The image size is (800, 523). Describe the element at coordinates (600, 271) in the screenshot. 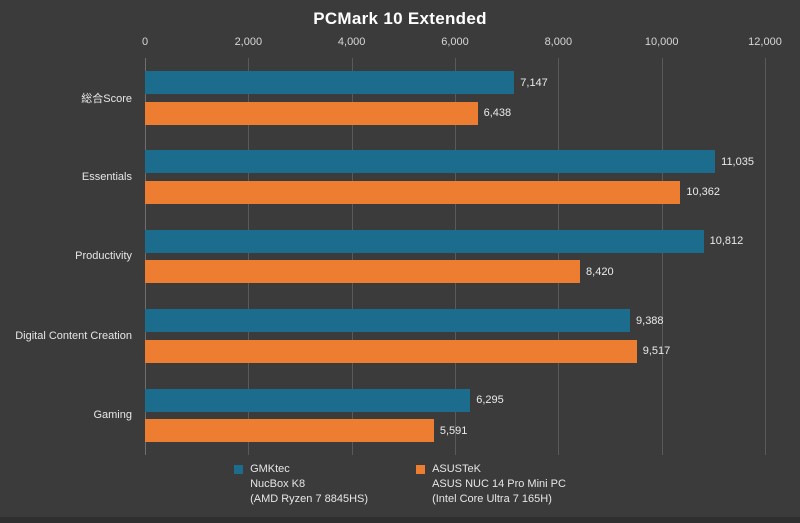

I see `value-label: 8,420` at that location.